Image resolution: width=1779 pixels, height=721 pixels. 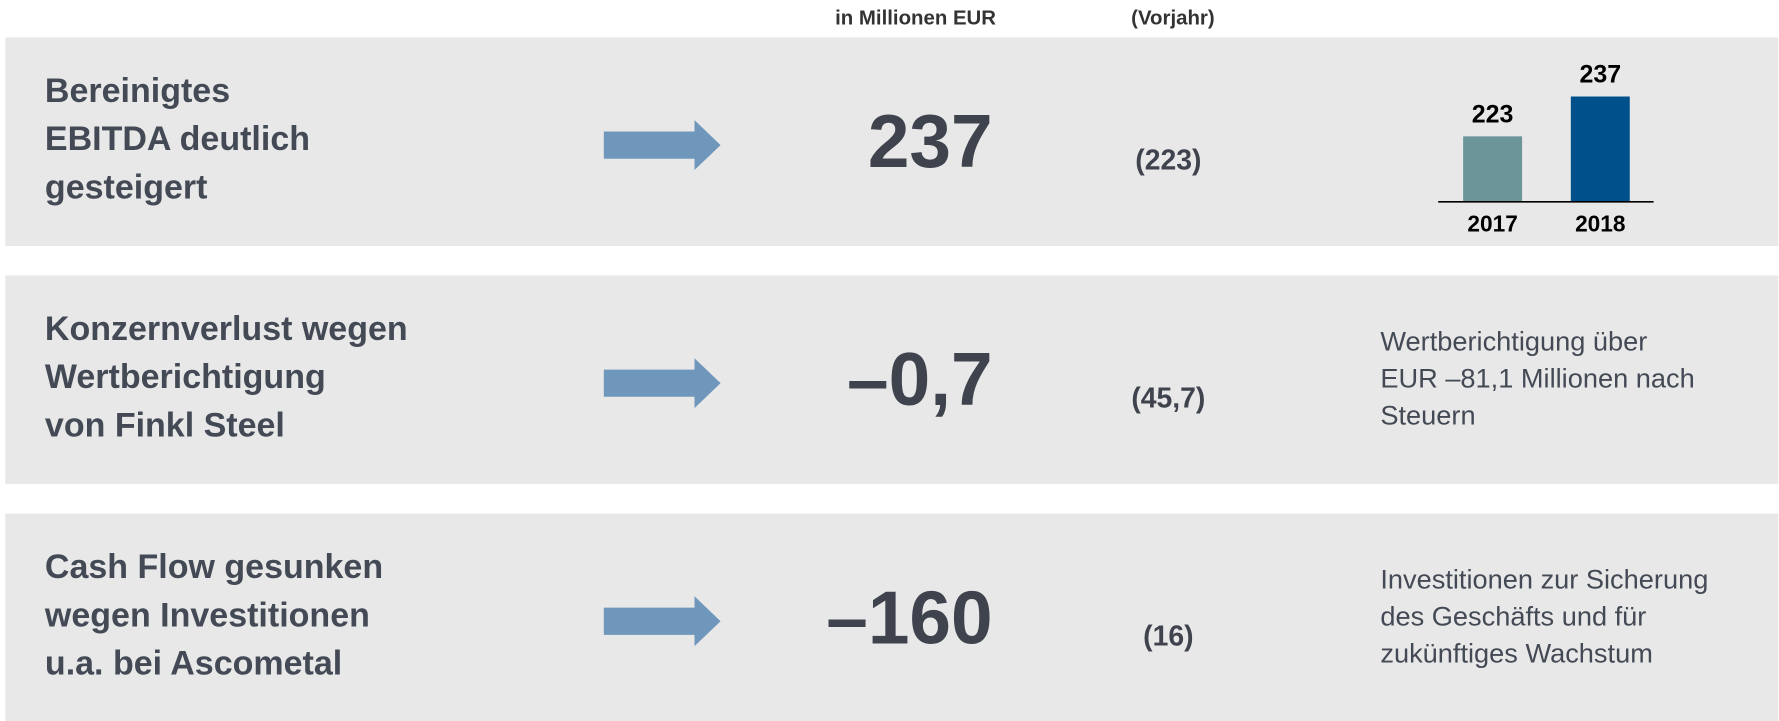 What do you see at coordinates (165, 425) in the screenshot?
I see `row-title: von Finkl Steel` at bounding box center [165, 425].